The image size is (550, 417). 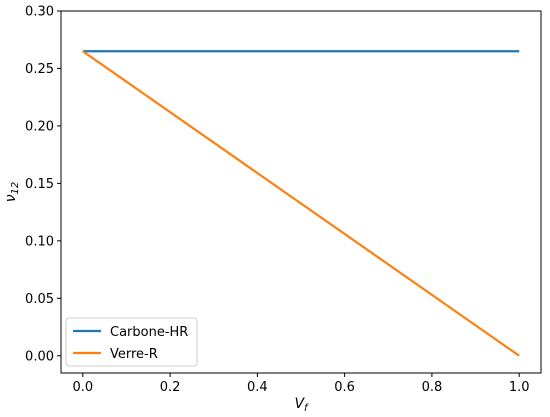 I want to click on y-axis-title: ν12, so click(x=12, y=192).